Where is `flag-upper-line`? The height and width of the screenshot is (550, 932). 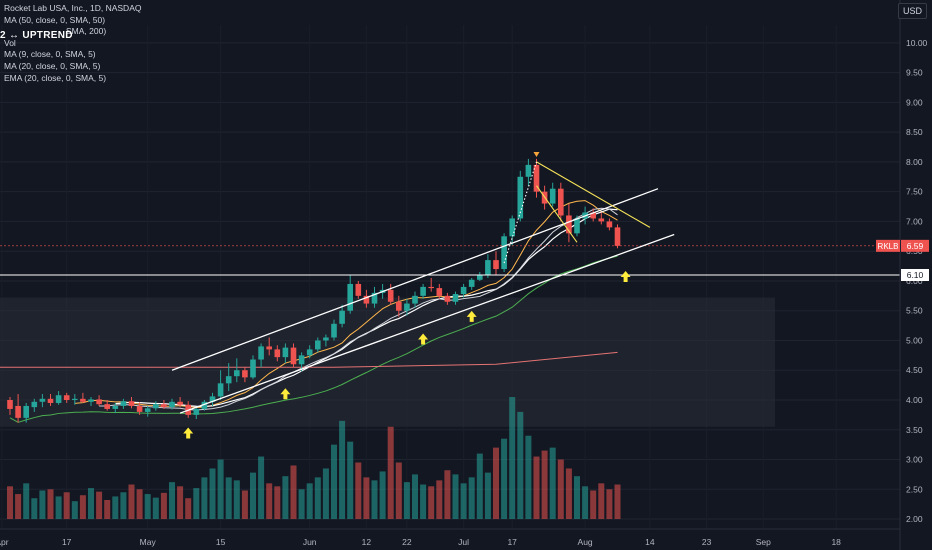
flag-upper-line is located at coordinates (593, 194).